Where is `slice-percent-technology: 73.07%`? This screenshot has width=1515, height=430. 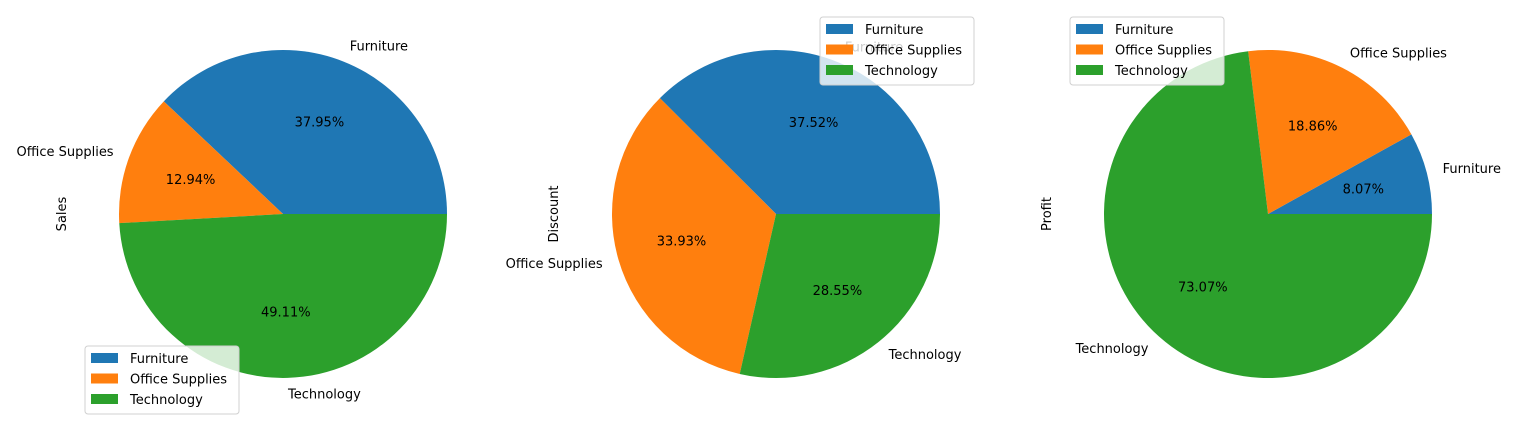
slice-percent-technology: 73.07% is located at coordinates (1203, 288).